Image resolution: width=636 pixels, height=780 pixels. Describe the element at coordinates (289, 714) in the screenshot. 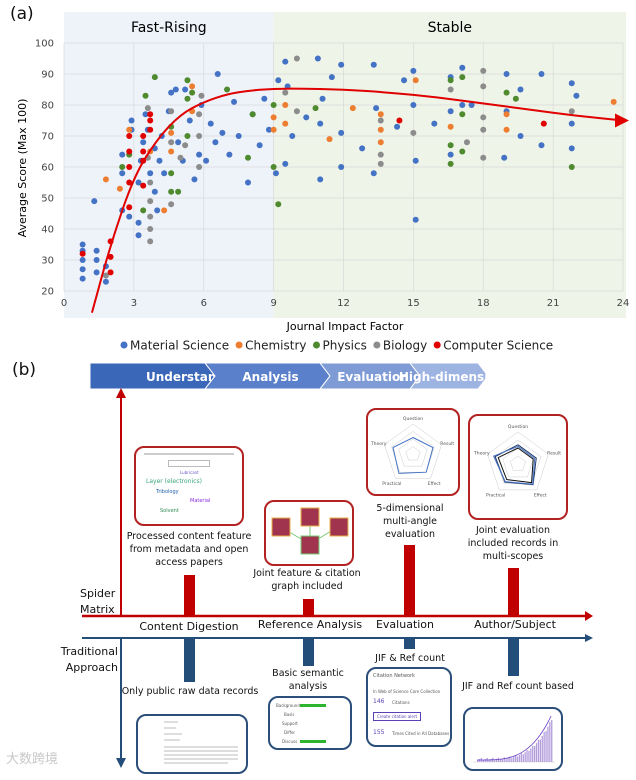

I see `semantic-row-label: Basis` at that location.